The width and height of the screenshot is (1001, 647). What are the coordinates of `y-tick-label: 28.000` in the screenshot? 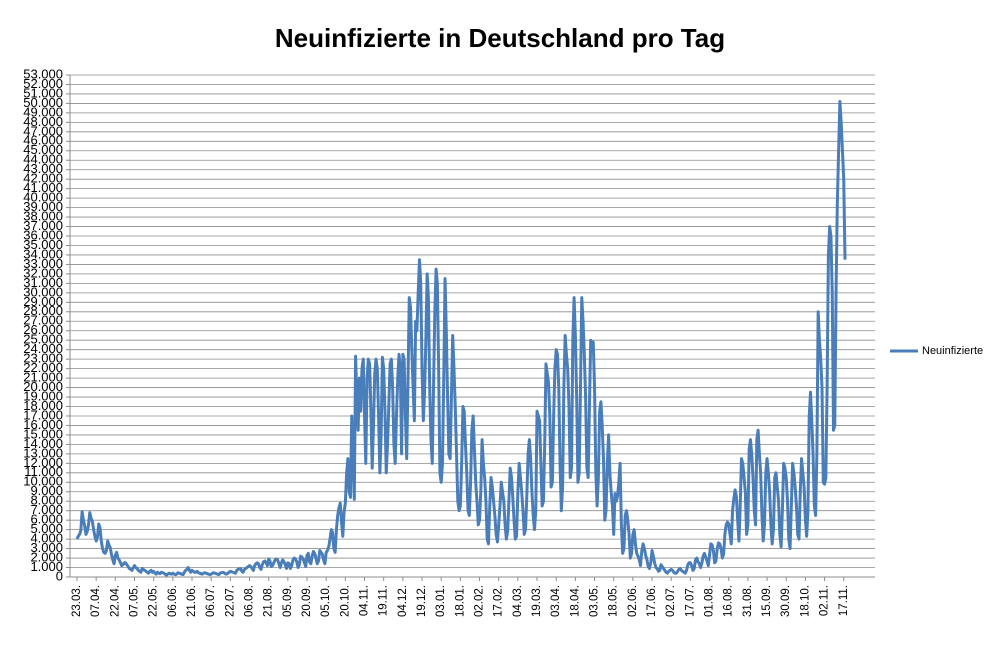 It's located at (43, 310).